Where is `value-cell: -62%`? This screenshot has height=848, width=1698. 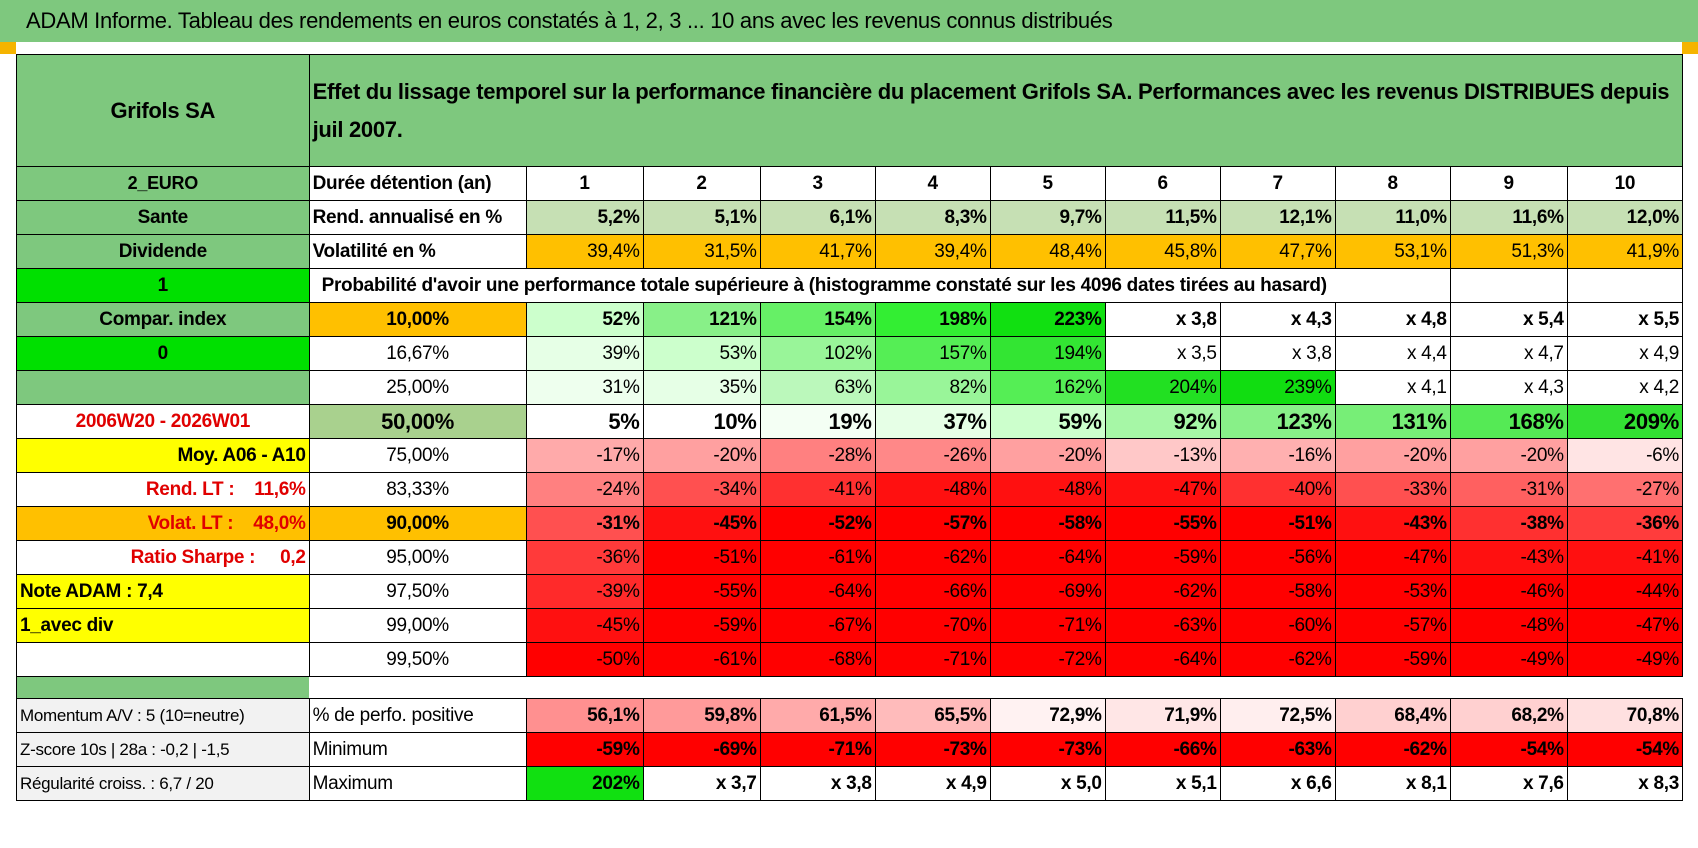 value-cell: -62% is located at coordinates (1162, 591).